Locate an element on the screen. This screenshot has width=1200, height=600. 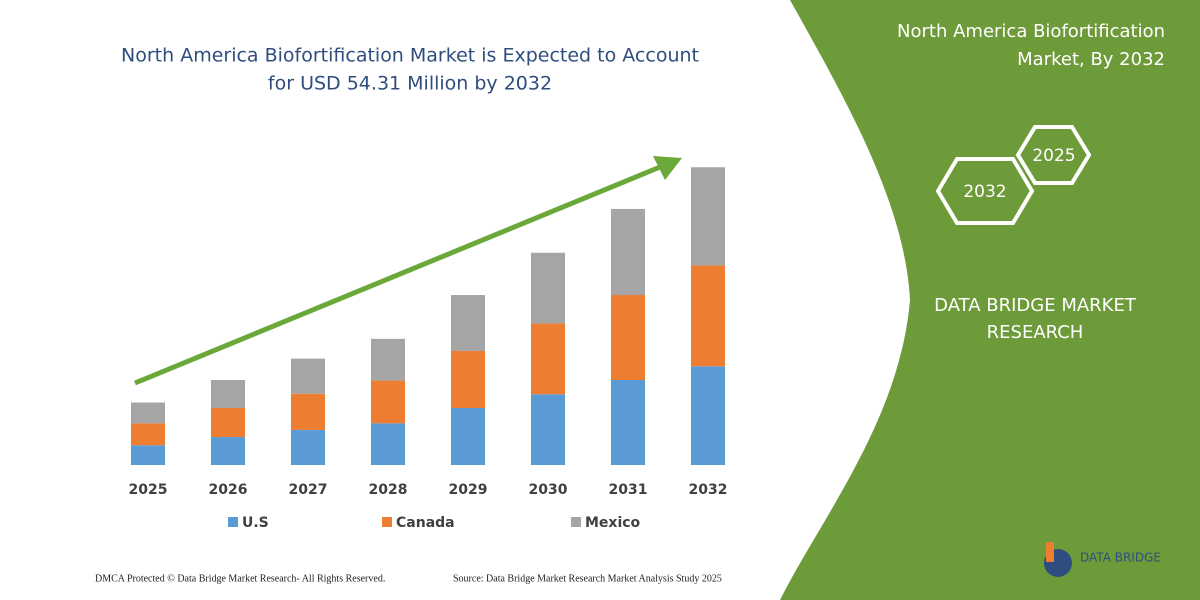
logo-icon is located at coordinates (1050, 552).